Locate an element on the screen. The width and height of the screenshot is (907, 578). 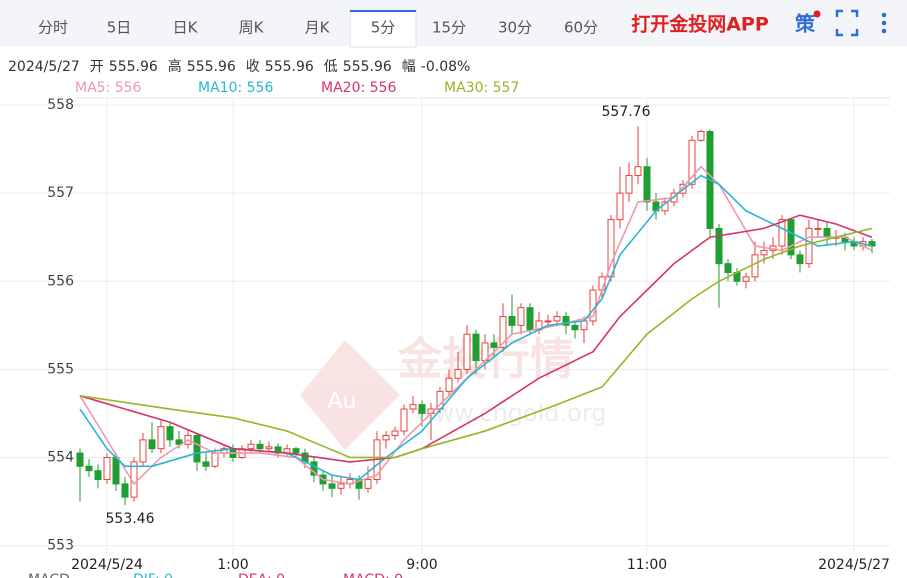
active-tab-bg is located at coordinates (383, 28).